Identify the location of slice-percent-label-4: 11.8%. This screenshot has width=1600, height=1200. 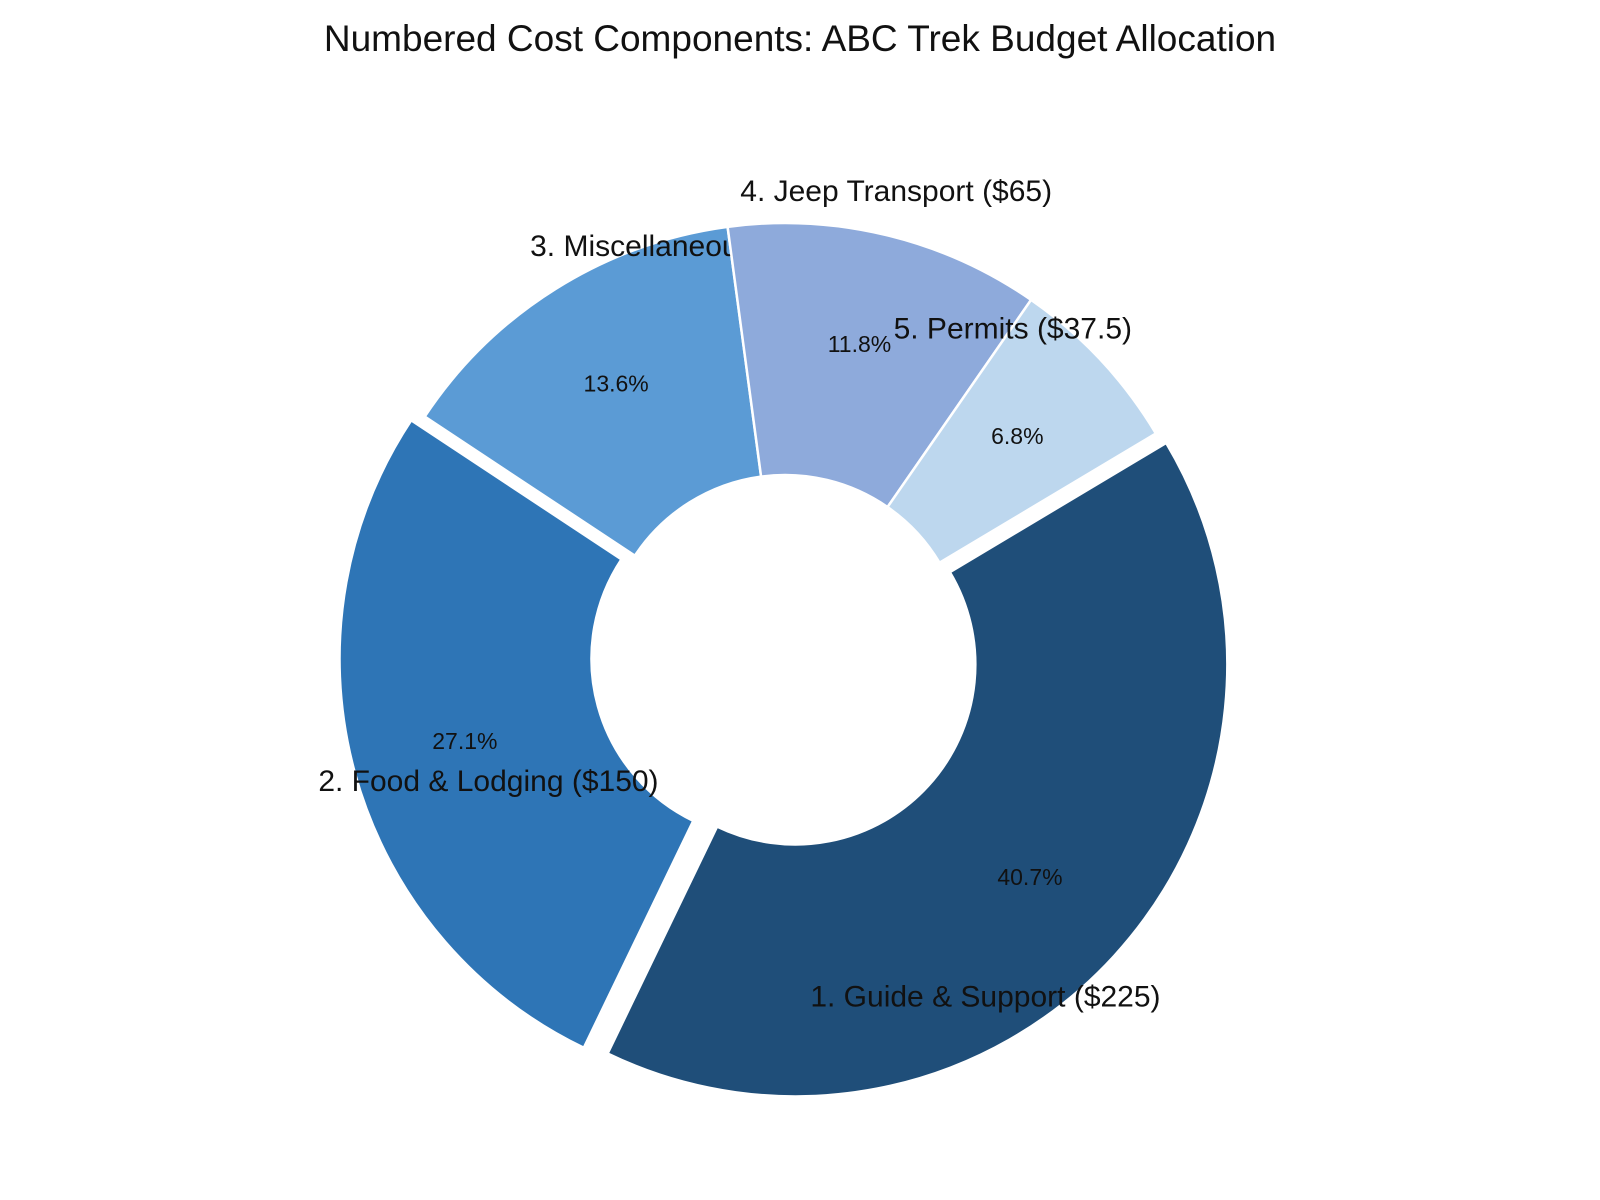
(860, 344).